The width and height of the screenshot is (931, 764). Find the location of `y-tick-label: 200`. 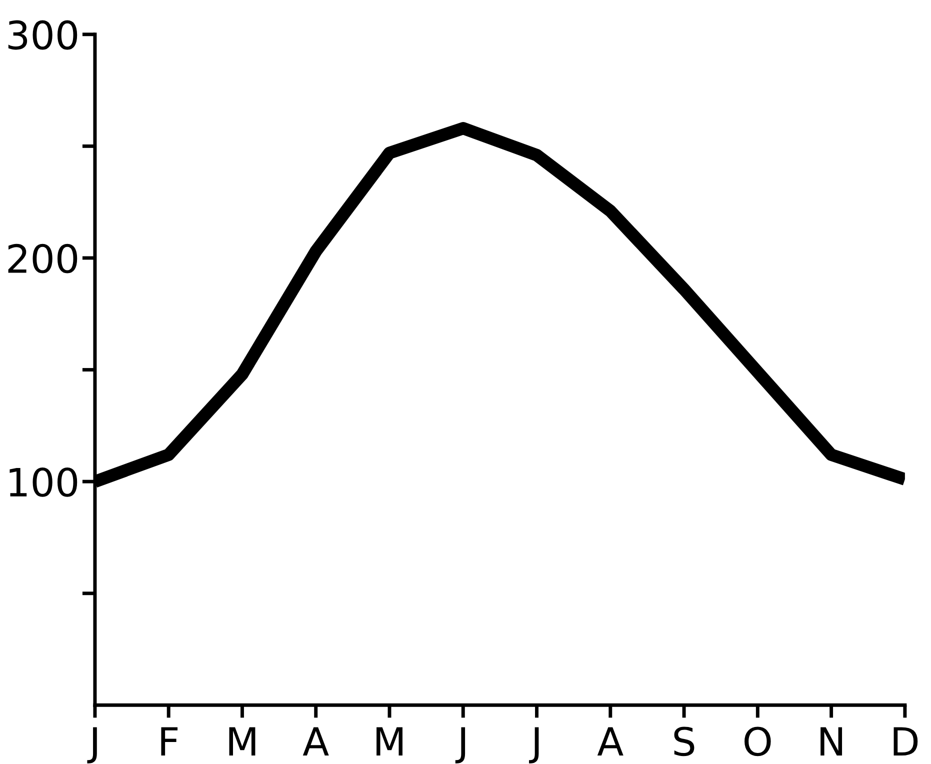

y-tick-label: 200 is located at coordinates (43, 259).